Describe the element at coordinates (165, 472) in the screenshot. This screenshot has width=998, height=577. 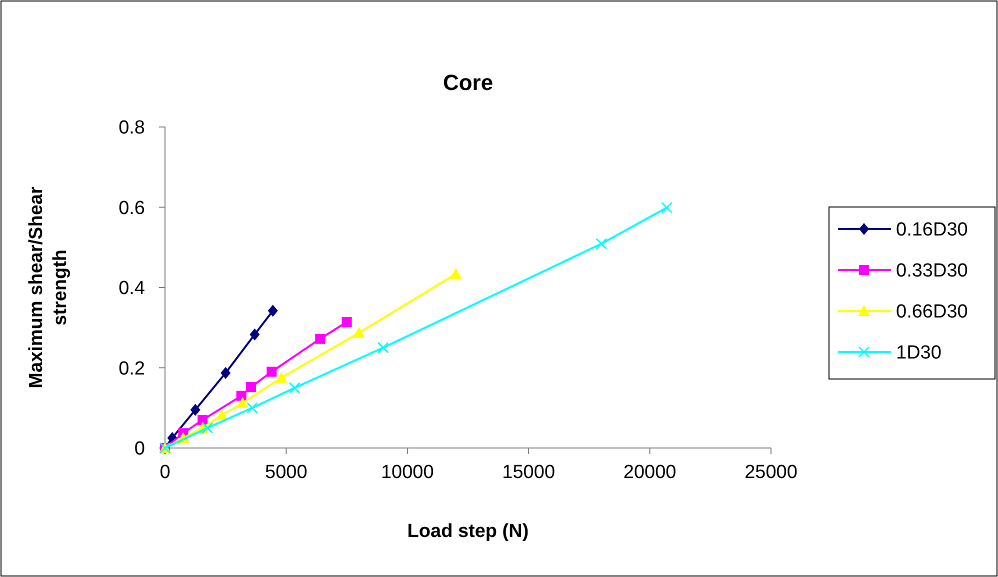
I see `x-tick-label: 0` at that location.